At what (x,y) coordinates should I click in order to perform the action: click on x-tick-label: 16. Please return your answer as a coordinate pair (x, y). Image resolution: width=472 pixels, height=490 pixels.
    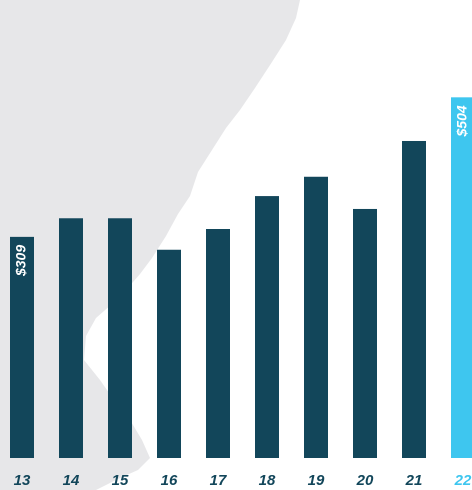
    Looking at the image, I should click on (169, 480).